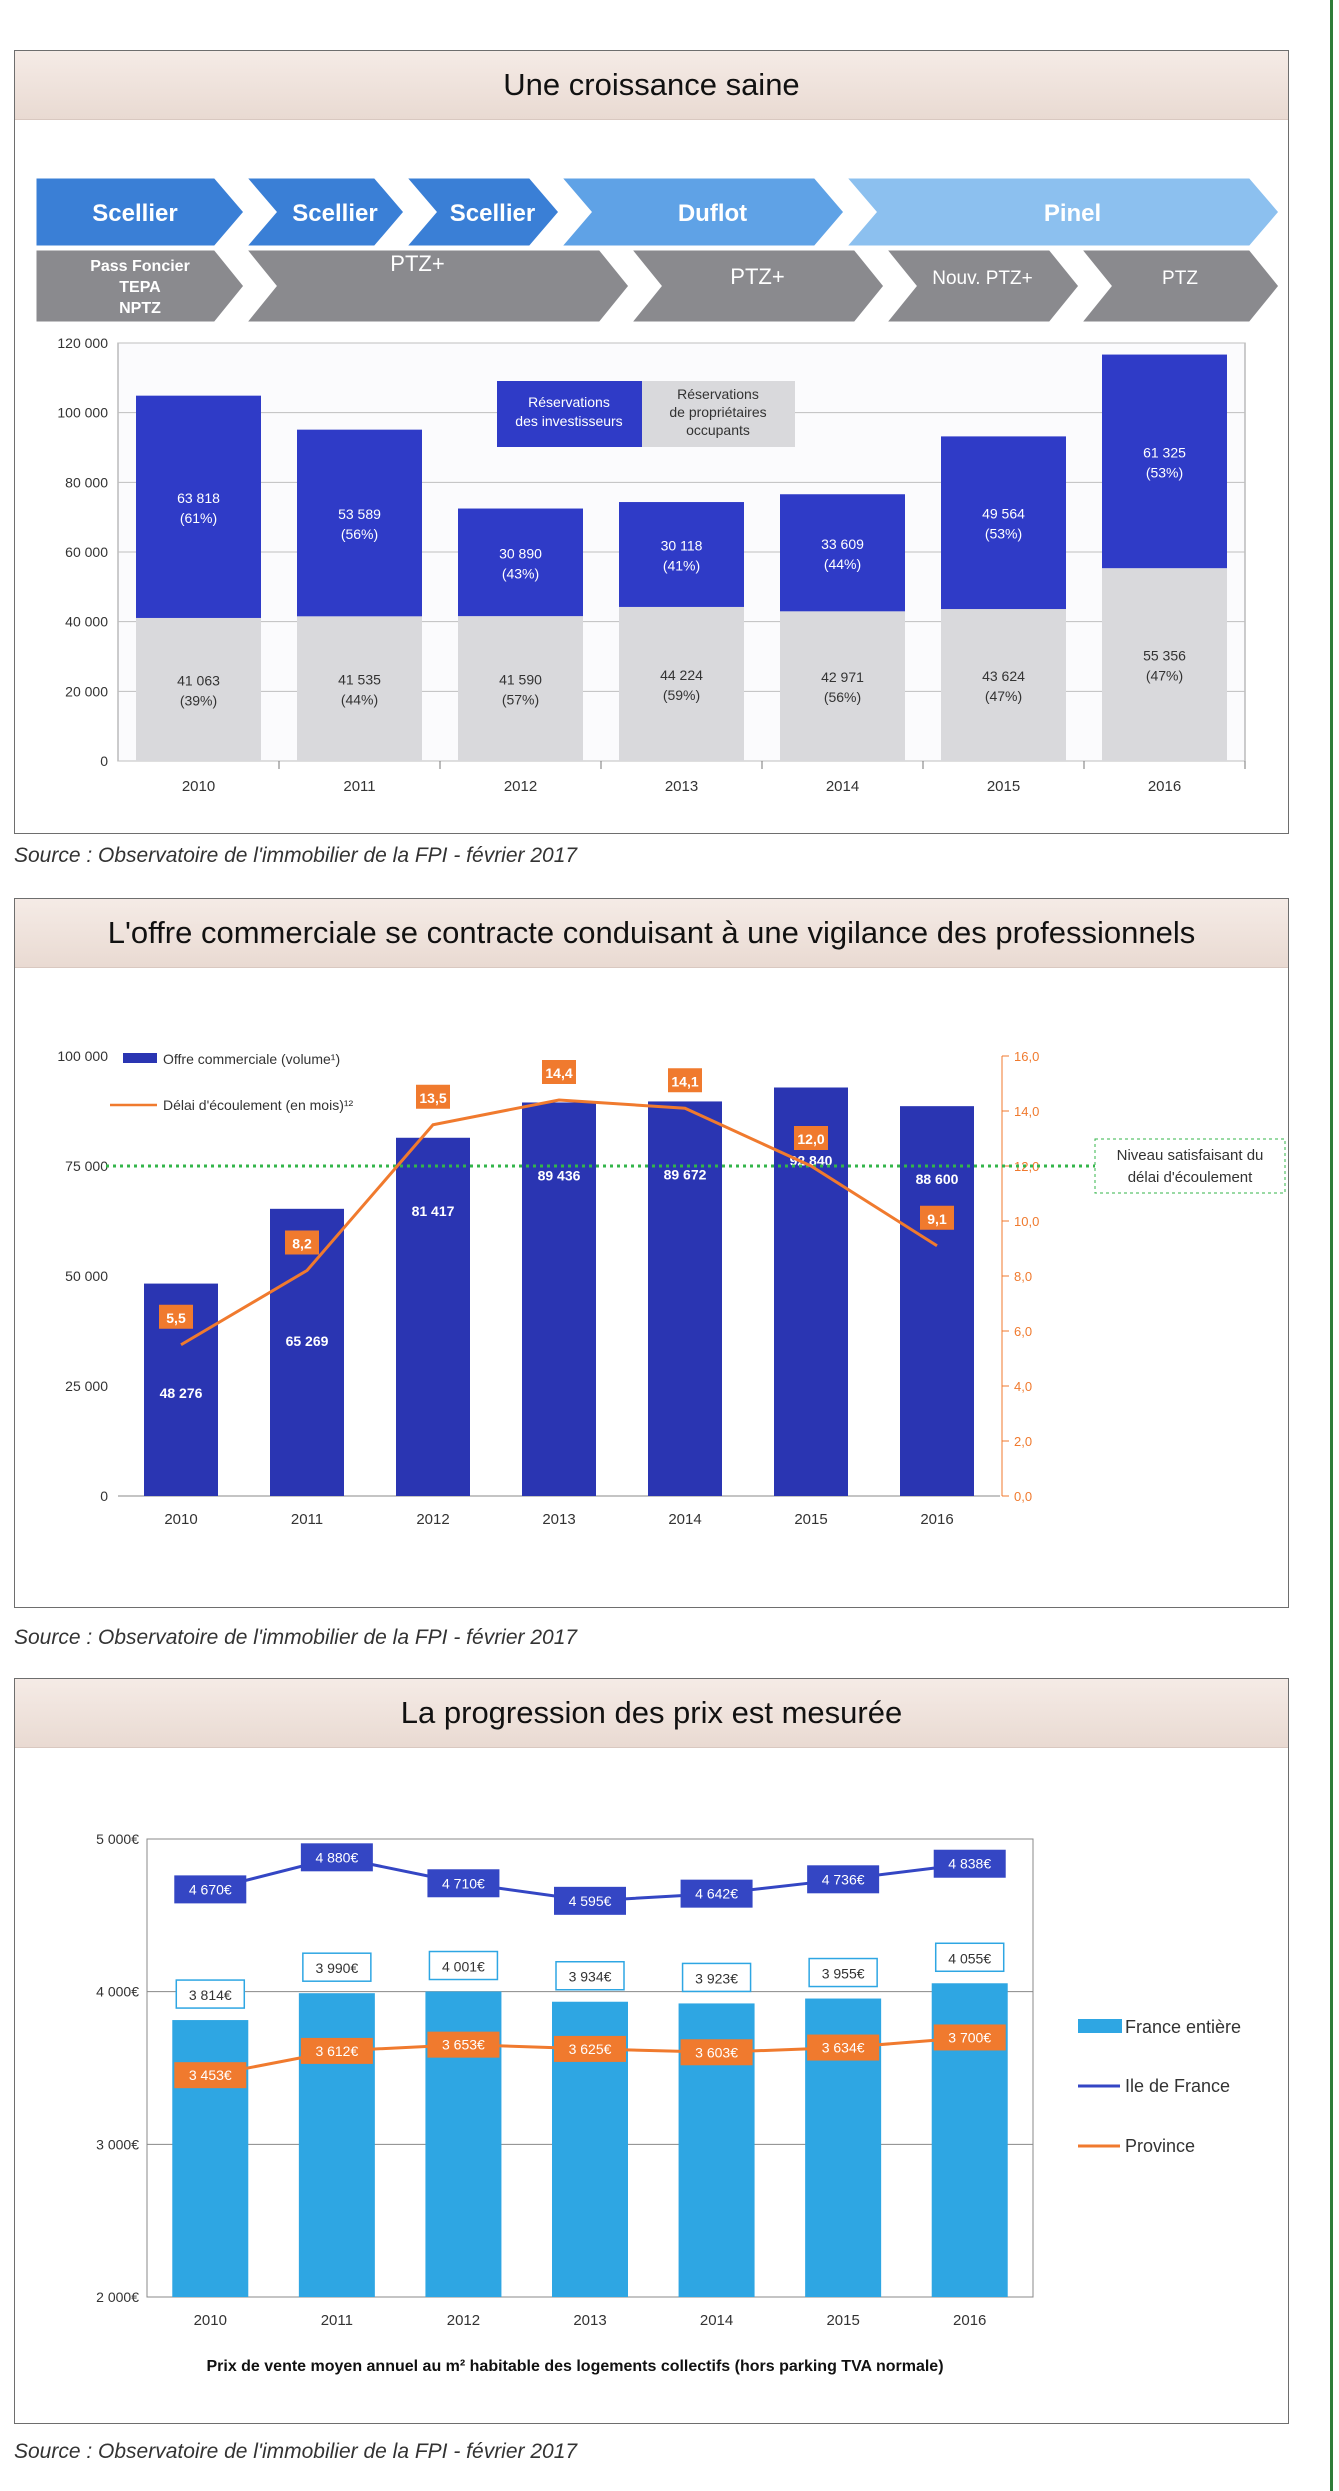 This screenshot has height=2491, width=1339. I want to click on y-tick-label: 60 000, so click(86, 552).